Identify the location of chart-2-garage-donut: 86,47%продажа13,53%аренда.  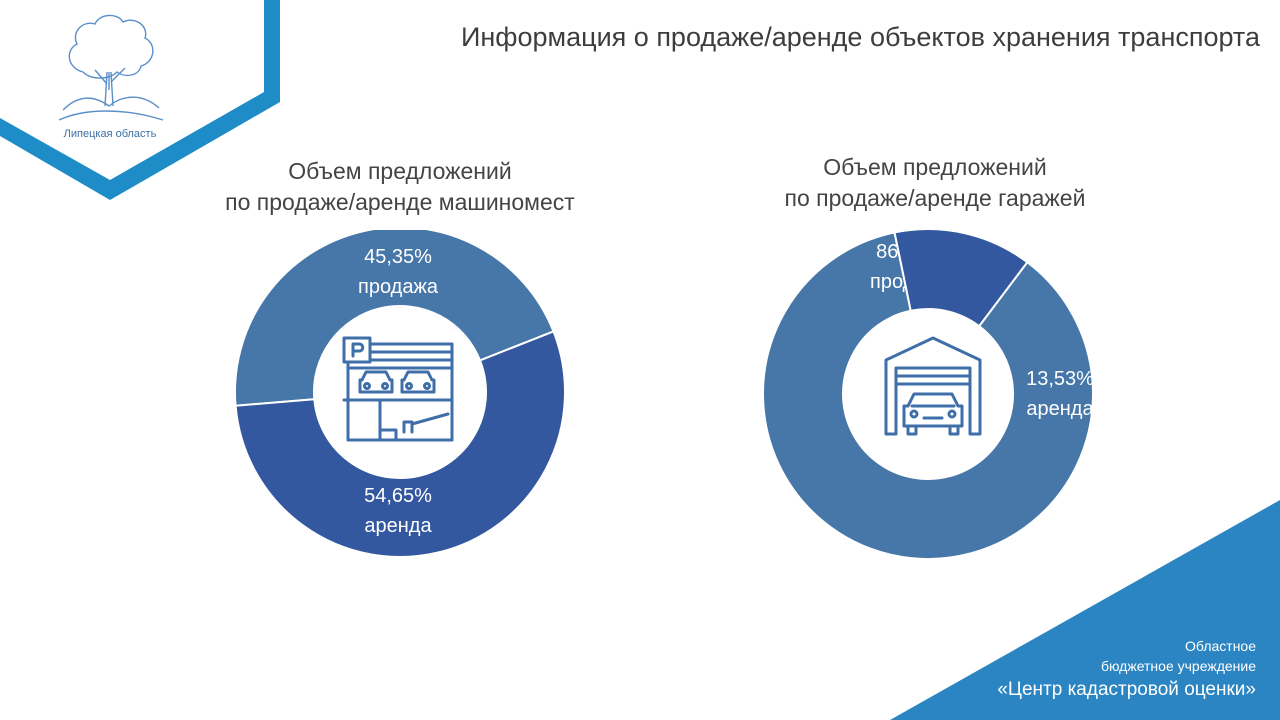
(928, 394).